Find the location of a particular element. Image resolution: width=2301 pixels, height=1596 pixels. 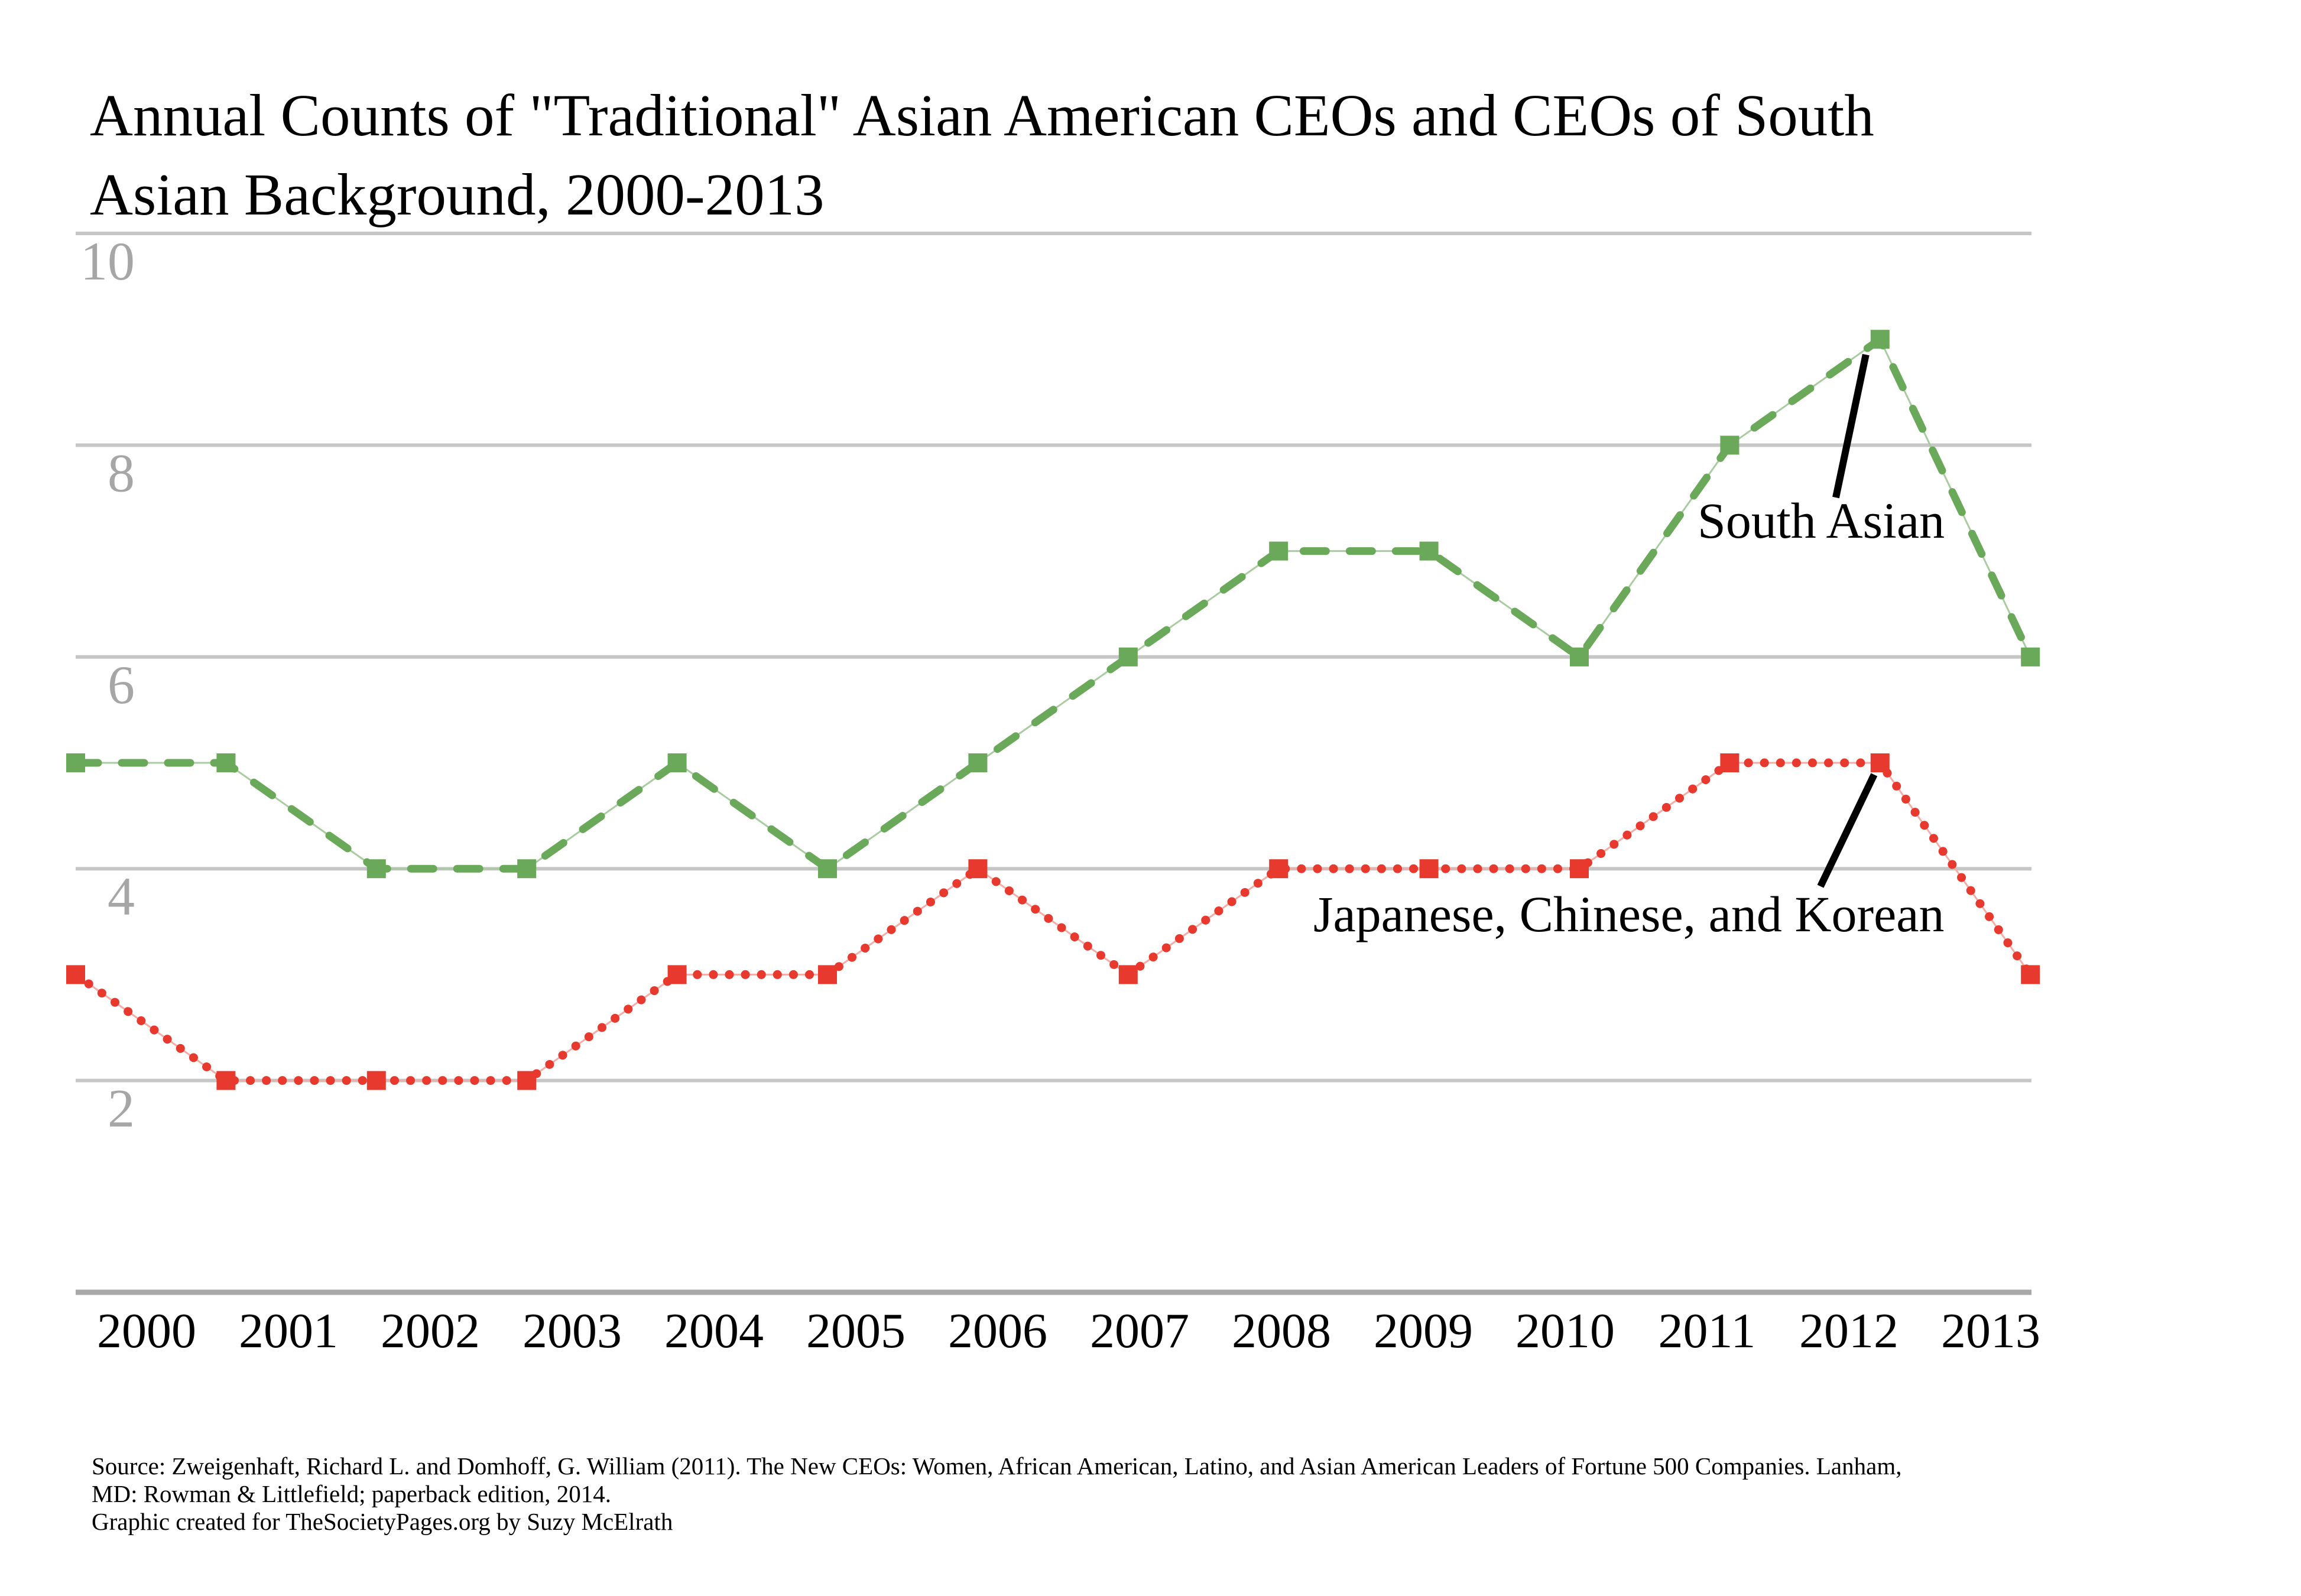

x-axis-tick-label: 2006 is located at coordinates (997, 1331).